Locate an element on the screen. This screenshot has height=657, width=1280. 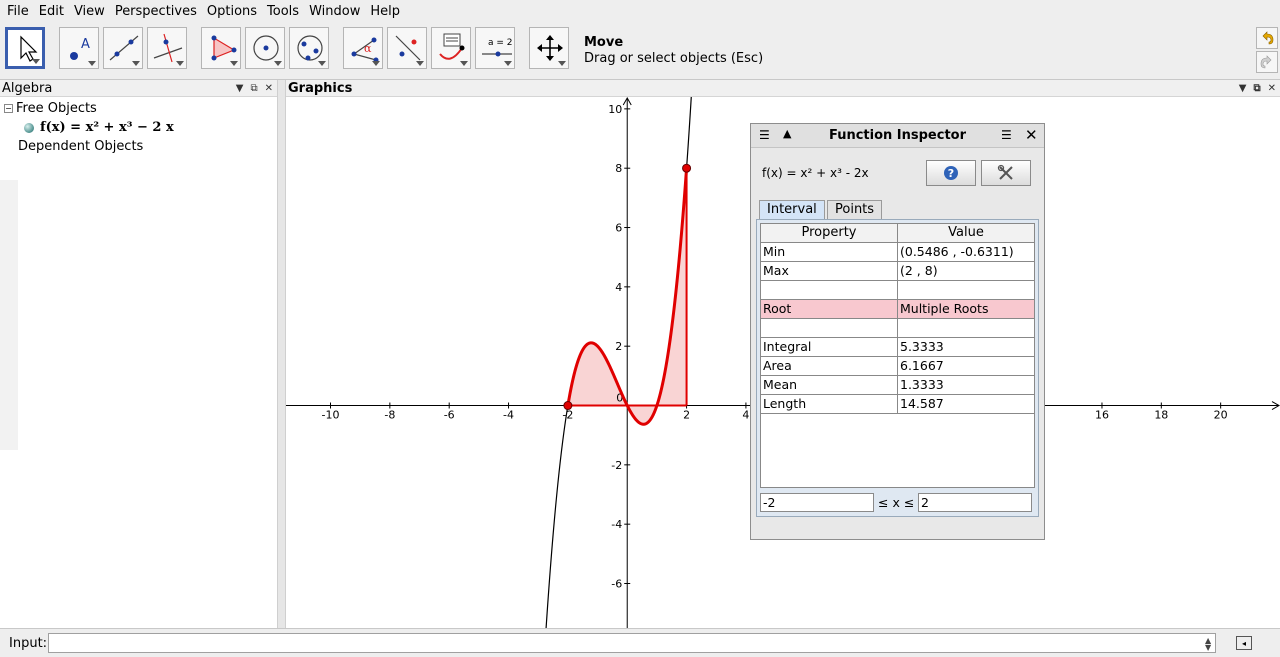
reflect-tool-button is located at coordinates (407, 48).